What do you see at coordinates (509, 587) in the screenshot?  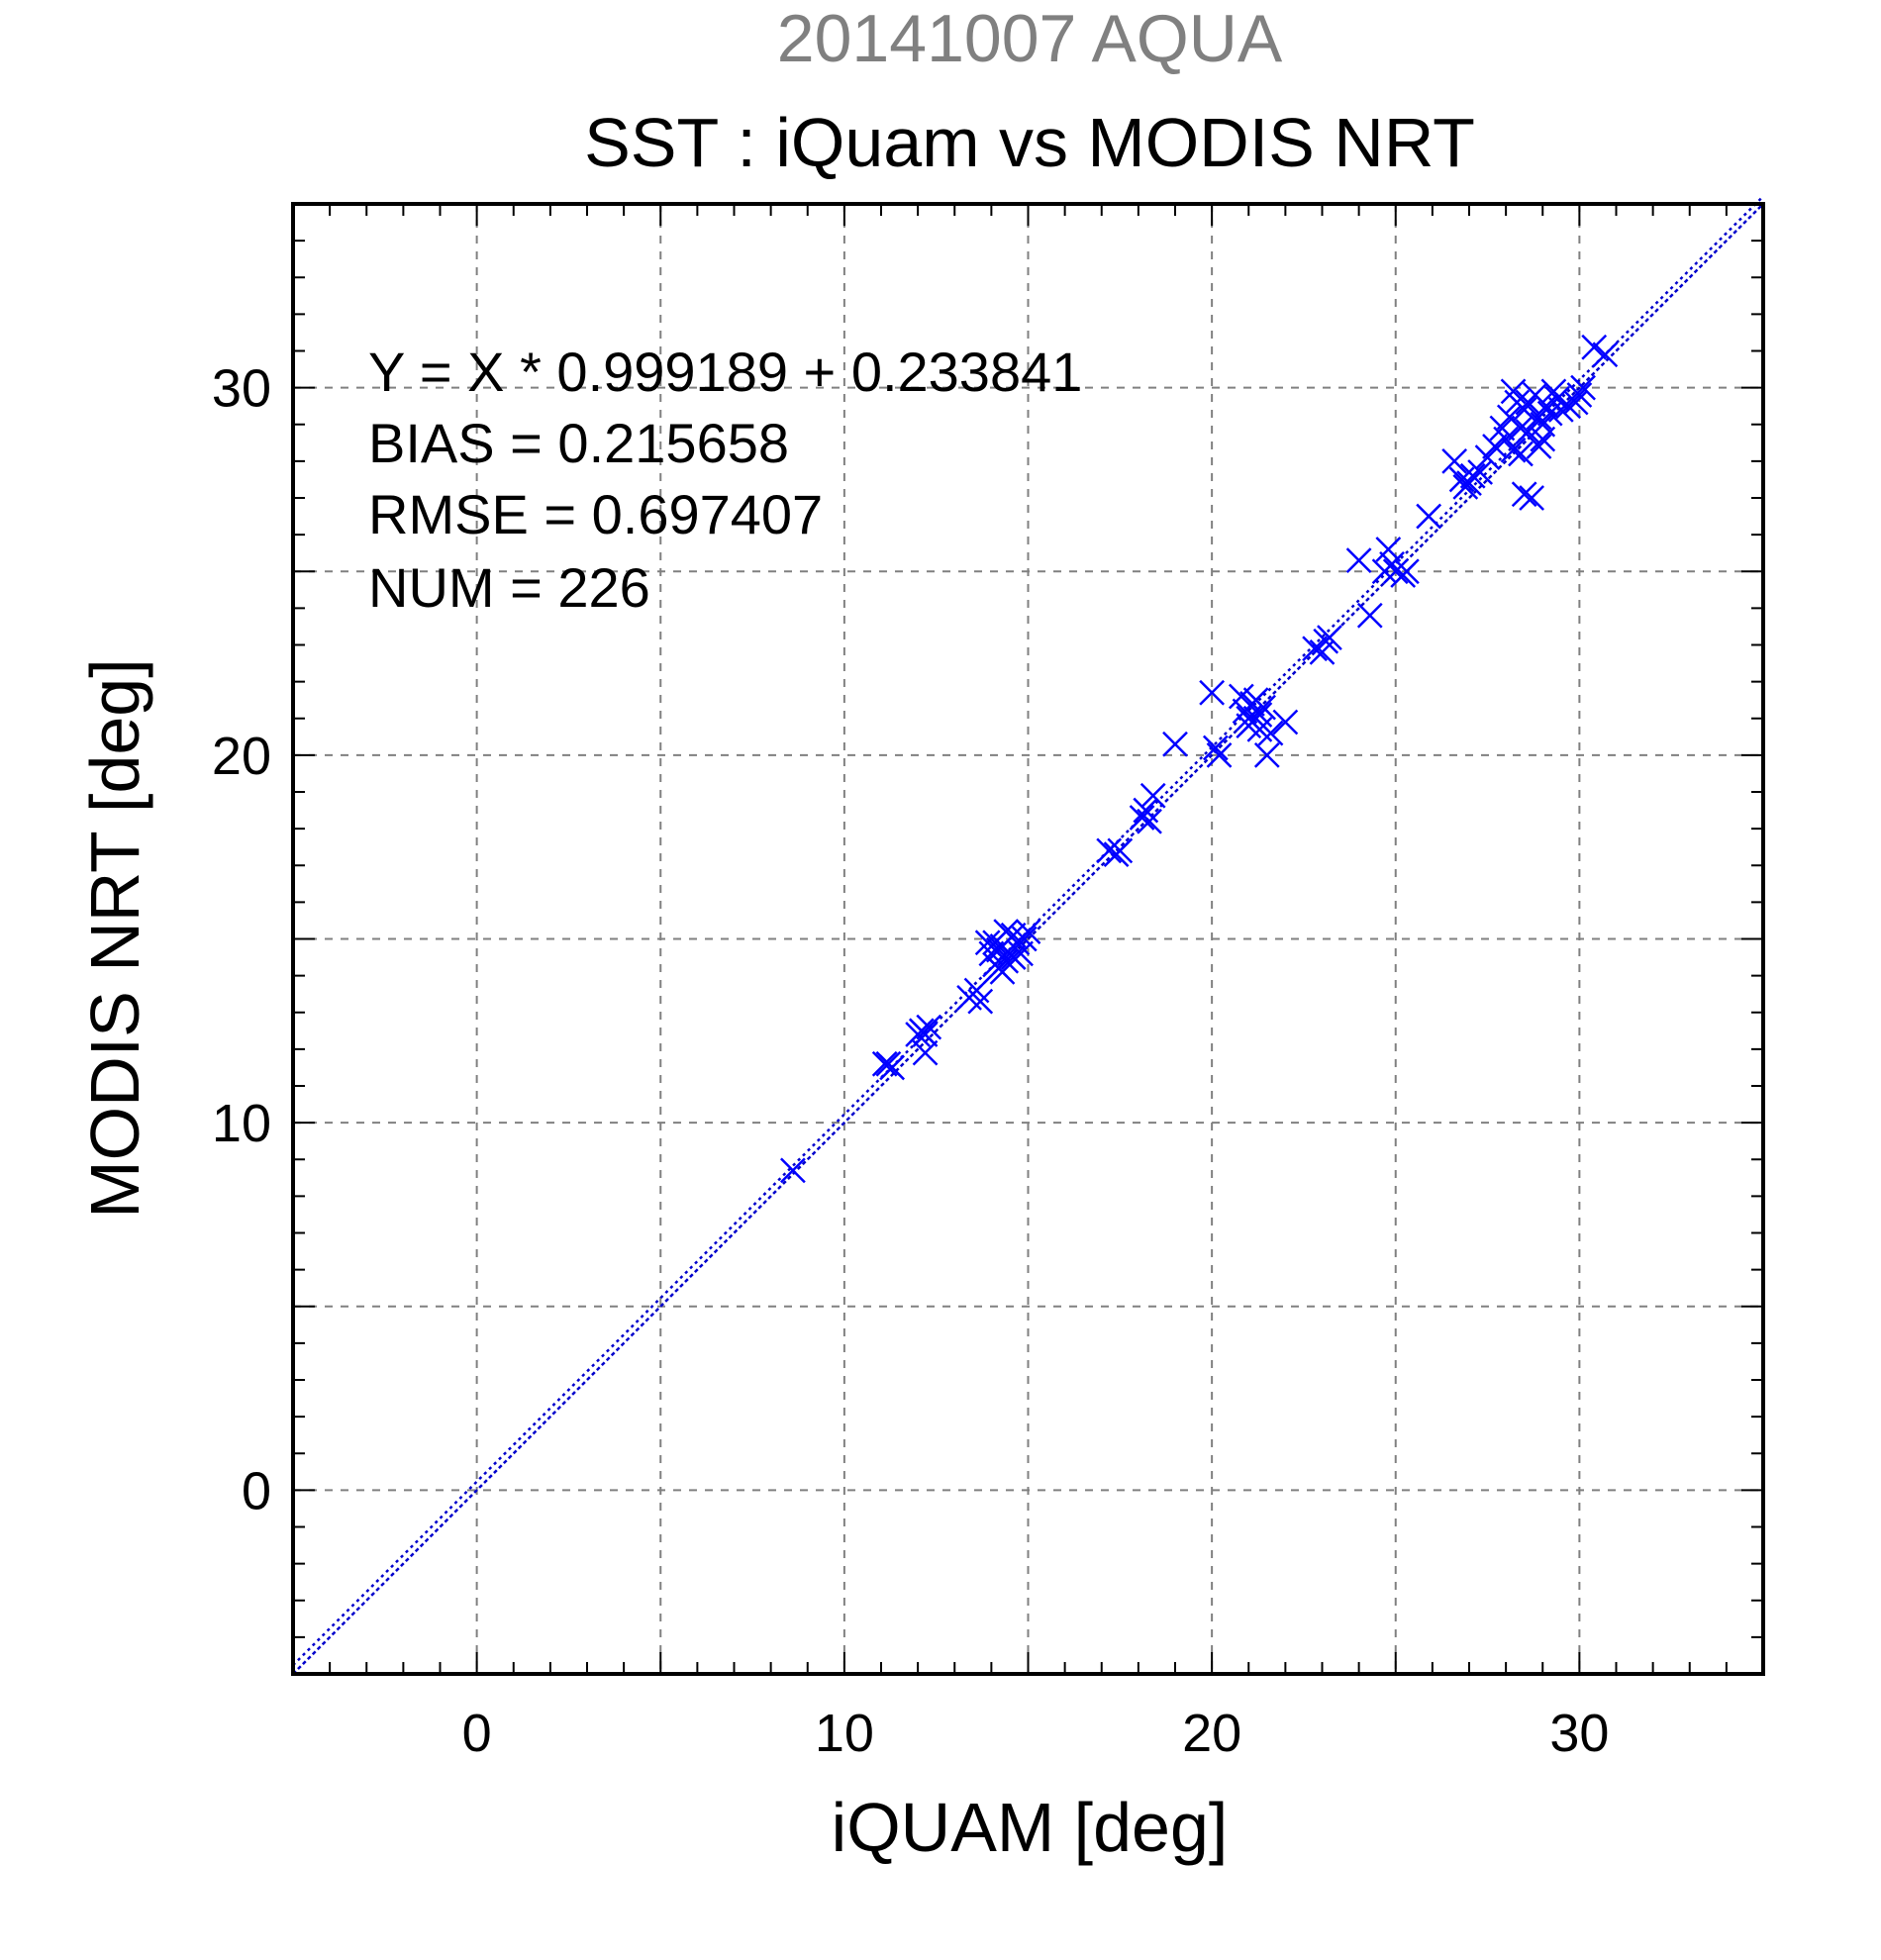 I see `count-value: NUM = 226` at bounding box center [509, 587].